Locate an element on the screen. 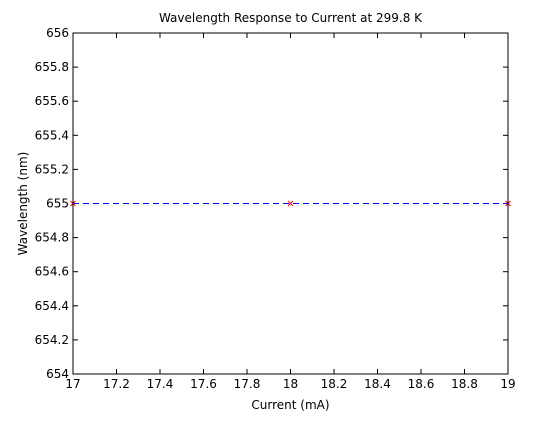 This screenshot has height=424, width=560. y-tick-label: 654.2 is located at coordinates (52, 340).